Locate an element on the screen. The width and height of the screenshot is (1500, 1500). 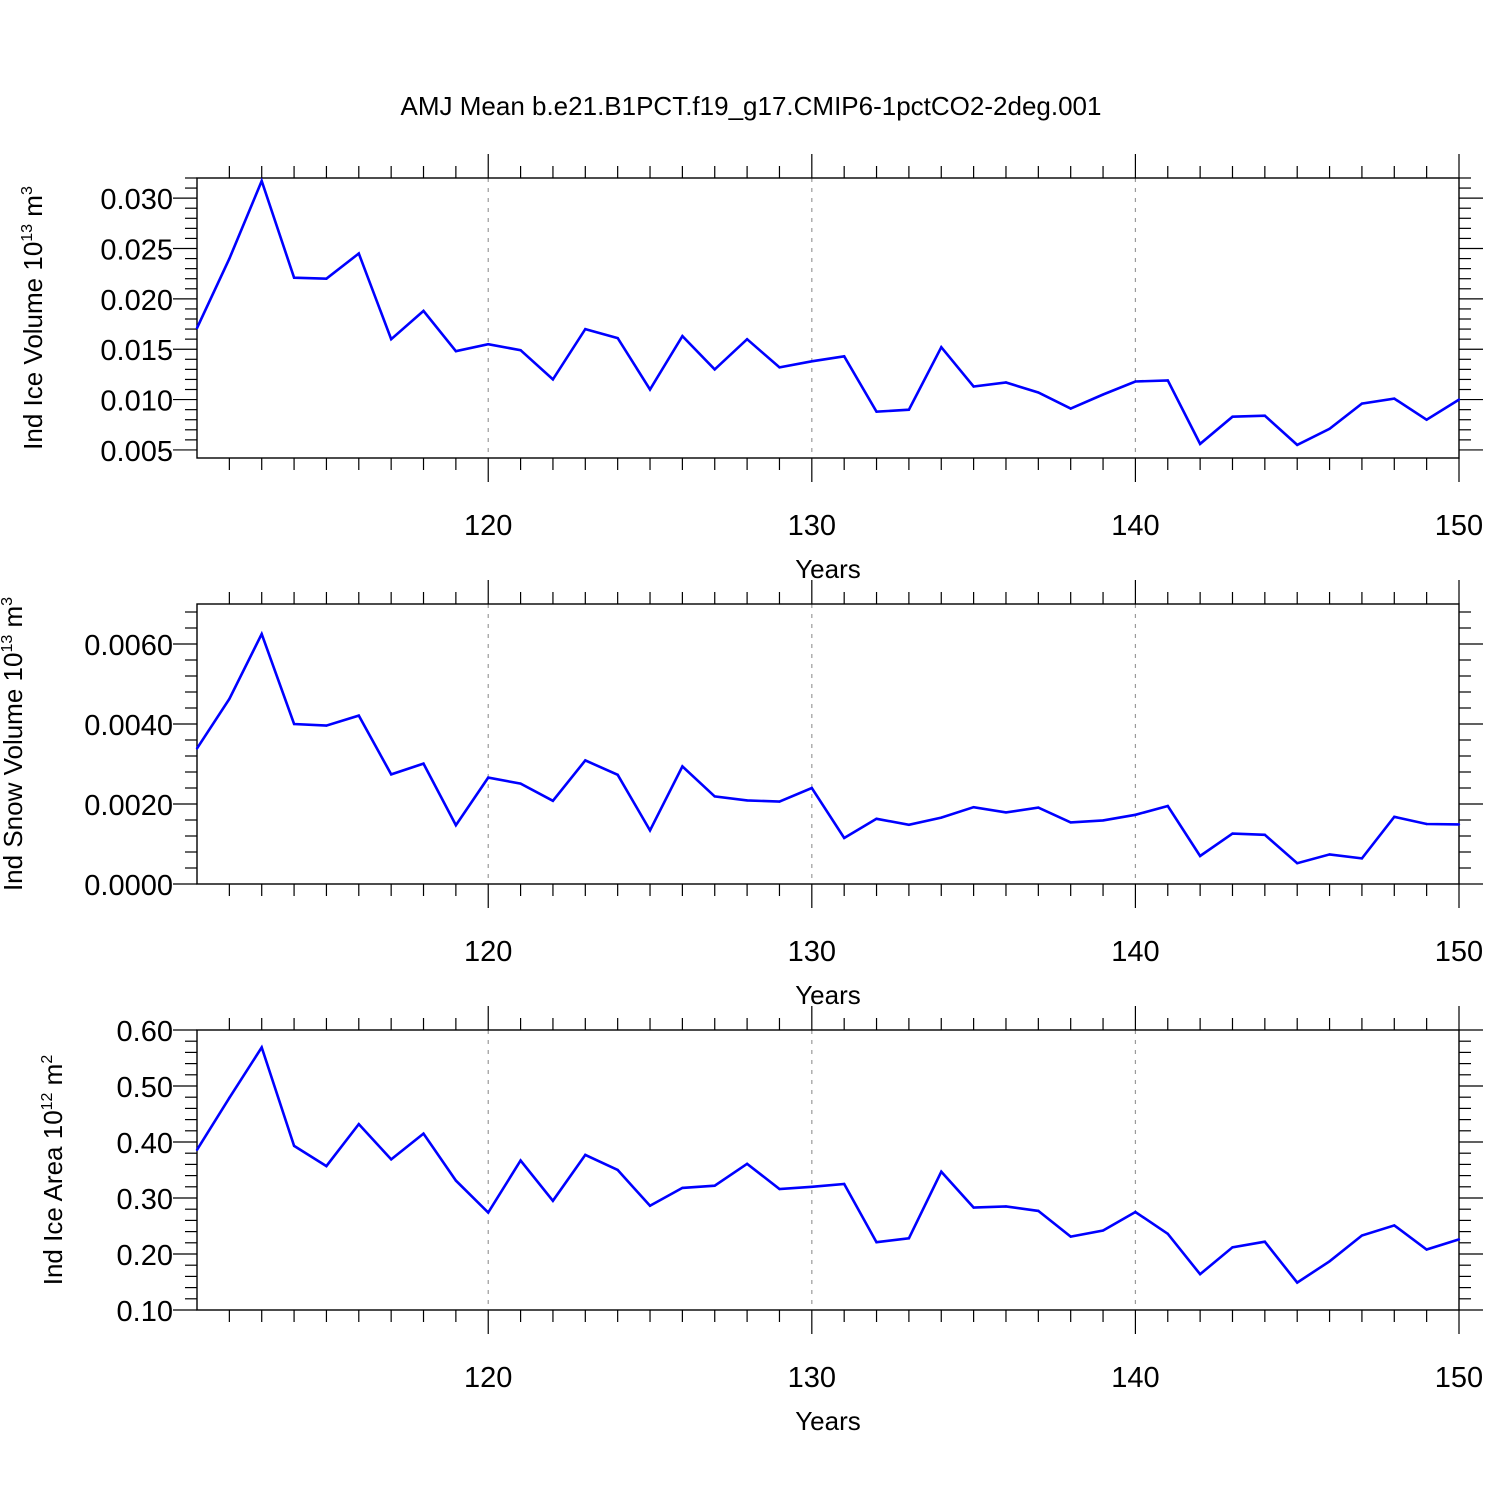
panel-2-y-tick-label: 0.0000 is located at coordinates (128, 886).